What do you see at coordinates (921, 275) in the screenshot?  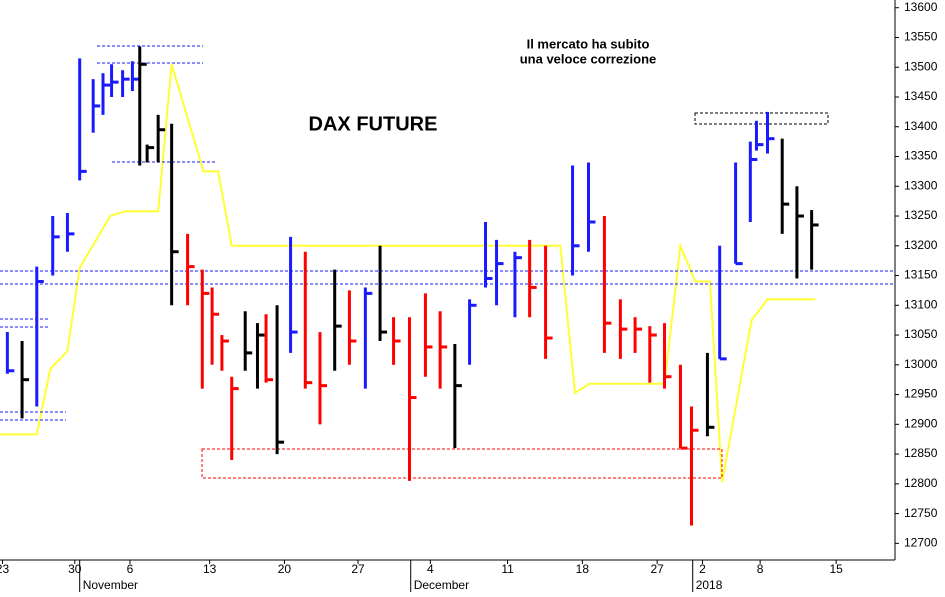 I see `y-tick-label: 13150` at bounding box center [921, 275].